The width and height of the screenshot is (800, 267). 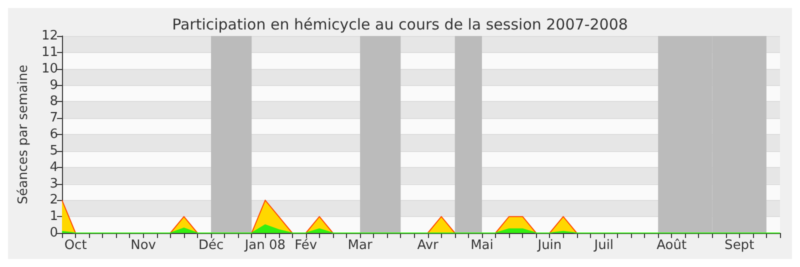 I want to click on x-tick-label: Août, so click(x=671, y=245).